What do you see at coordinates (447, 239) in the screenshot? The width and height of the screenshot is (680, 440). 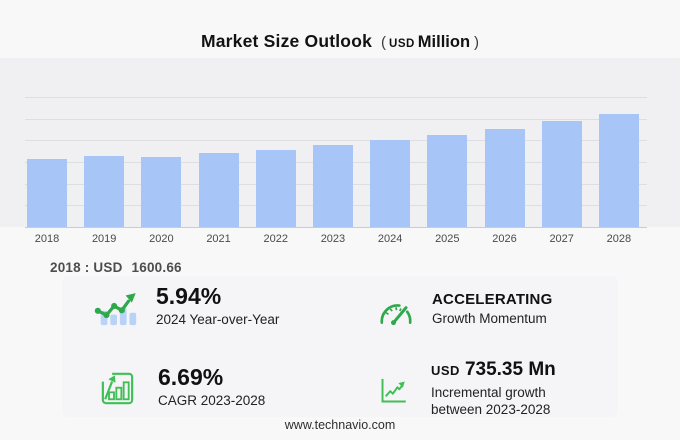 I see `x-tick-2025: 2025` at bounding box center [447, 239].